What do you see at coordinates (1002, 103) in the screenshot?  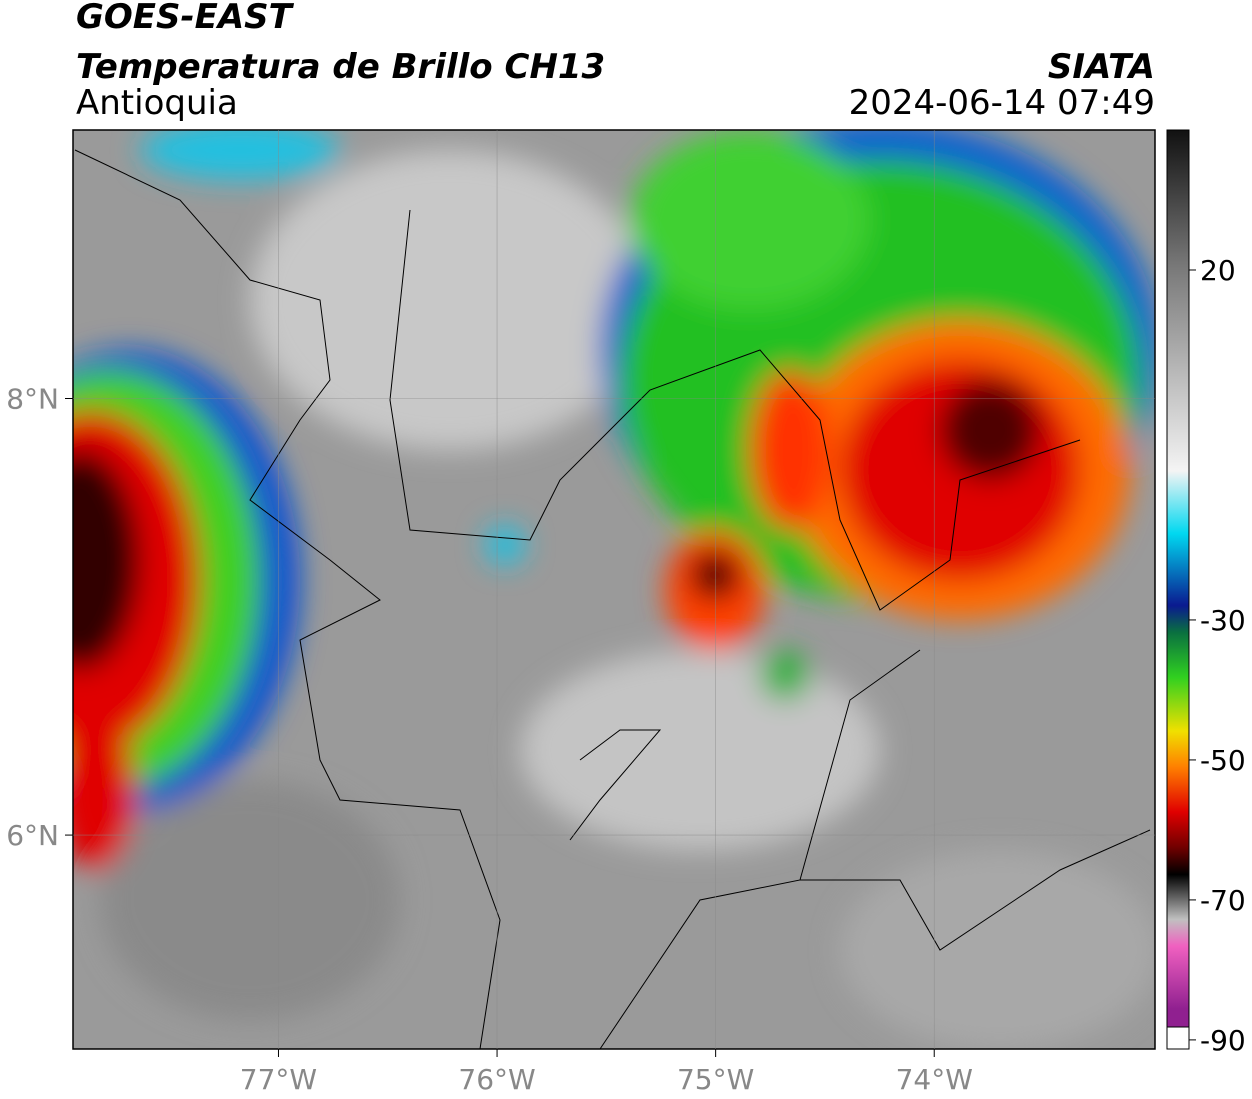 I see `datetime: 2024-06-14 07:49` at bounding box center [1002, 103].